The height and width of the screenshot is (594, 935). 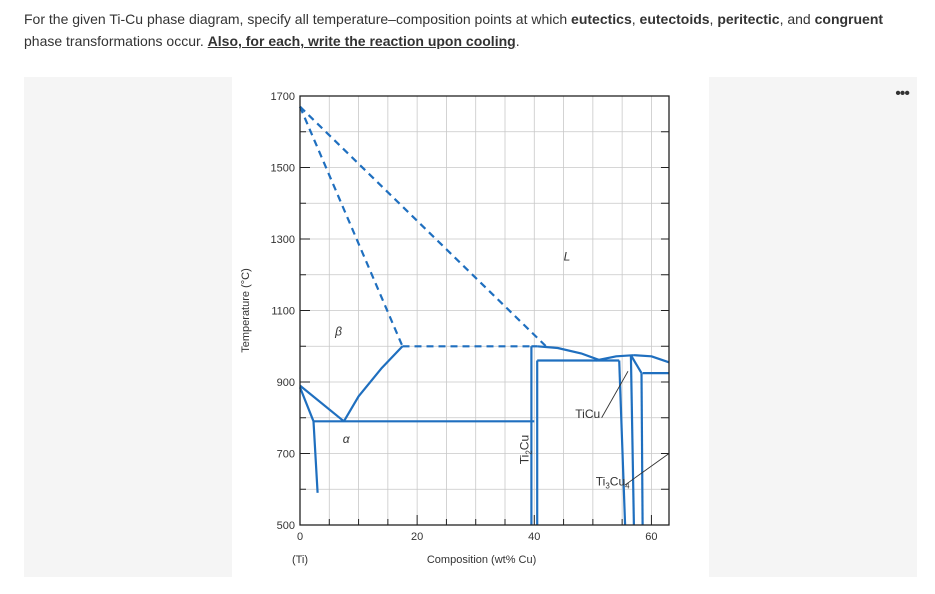 I want to click on x-tick-label: 20, so click(x=417, y=537).